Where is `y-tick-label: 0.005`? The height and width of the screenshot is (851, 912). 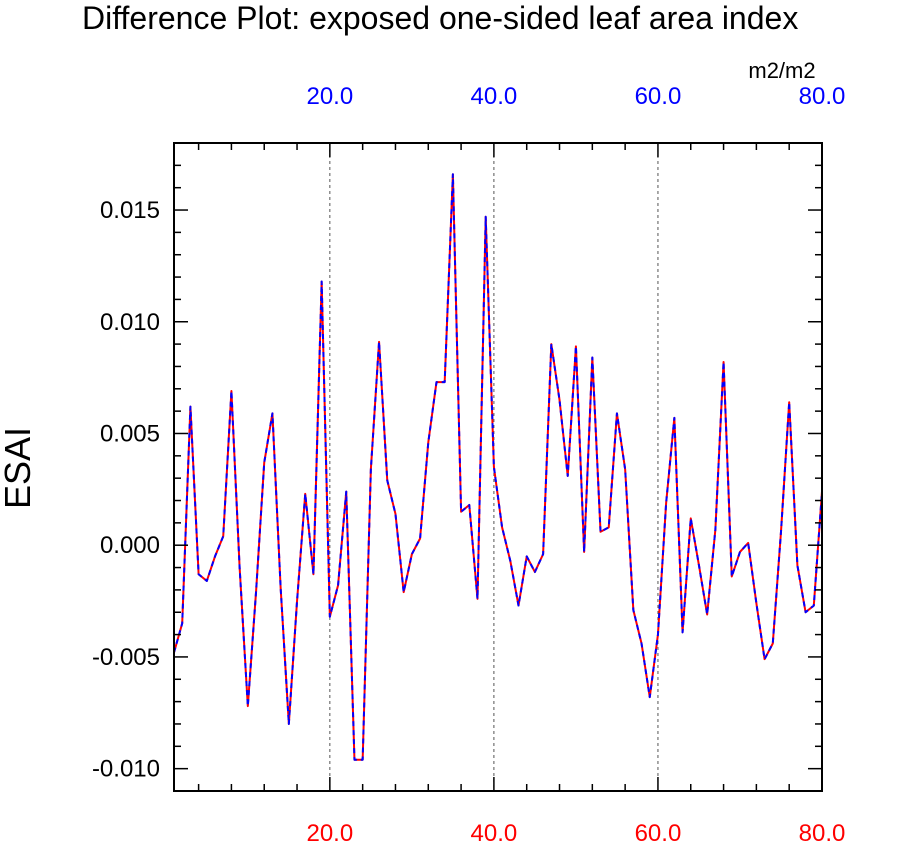 y-tick-label: 0.005 is located at coordinates (130, 433).